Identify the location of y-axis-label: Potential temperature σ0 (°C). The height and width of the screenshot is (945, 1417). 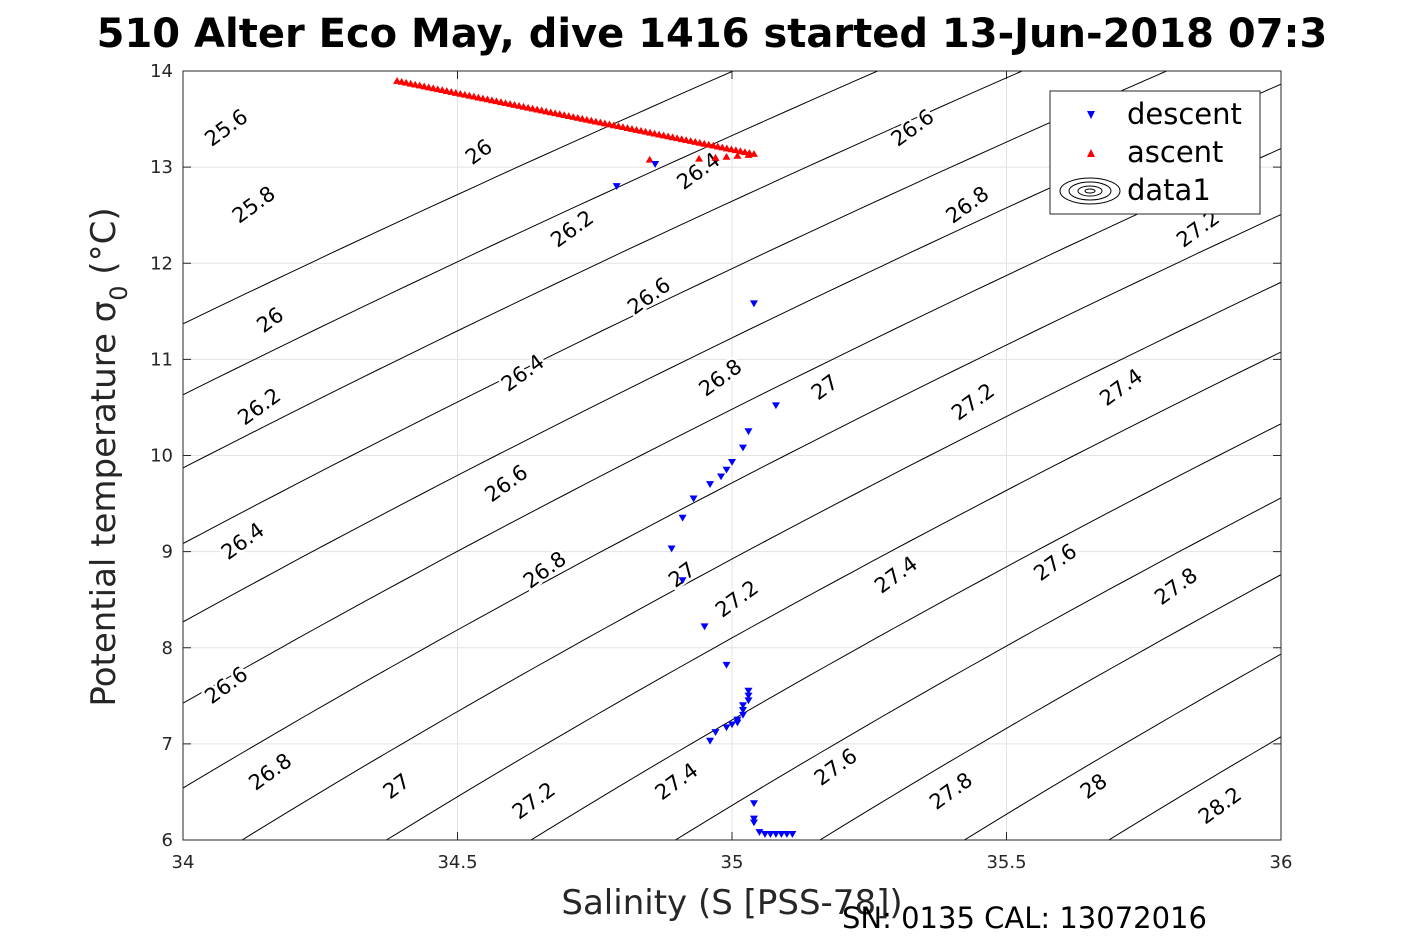
(108, 456).